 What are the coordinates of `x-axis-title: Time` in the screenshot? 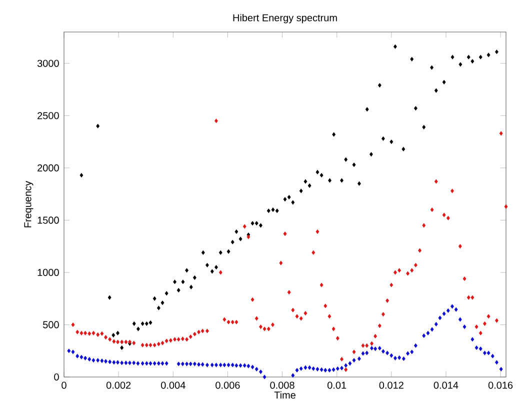 It's located at (285, 395).